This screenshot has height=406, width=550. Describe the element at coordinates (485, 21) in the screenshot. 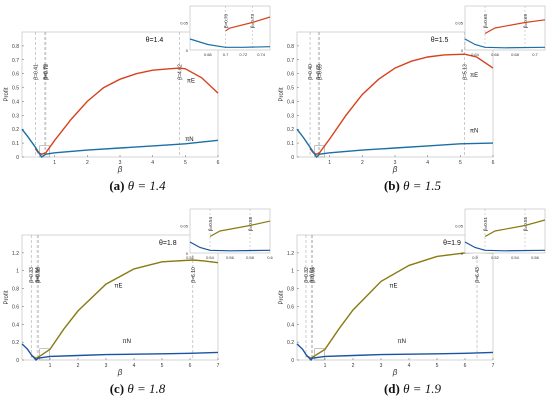

I see `inset-threshold-label: β=0.65` at that location.